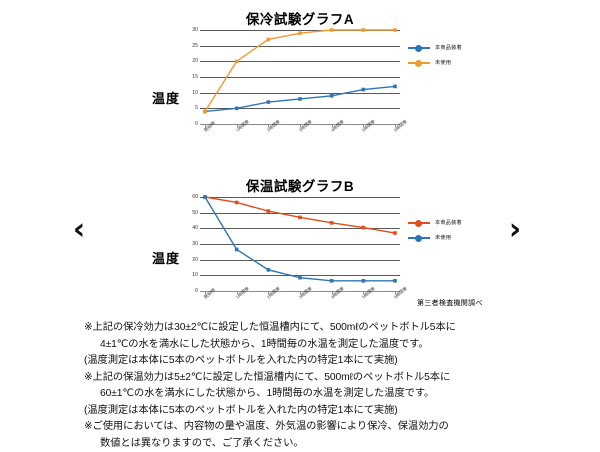 This screenshot has height=452, width=600. What do you see at coordinates (300, 17) in the screenshot?
I see `chart-a-title: 保冷試験グラフA` at bounding box center [300, 17].